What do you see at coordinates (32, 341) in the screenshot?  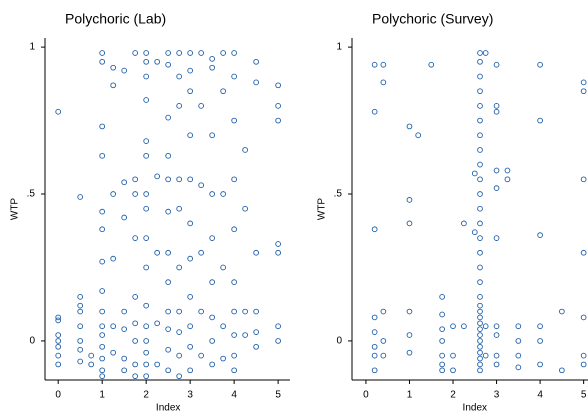 I see `y-tick-label: 0` at bounding box center [32, 341].